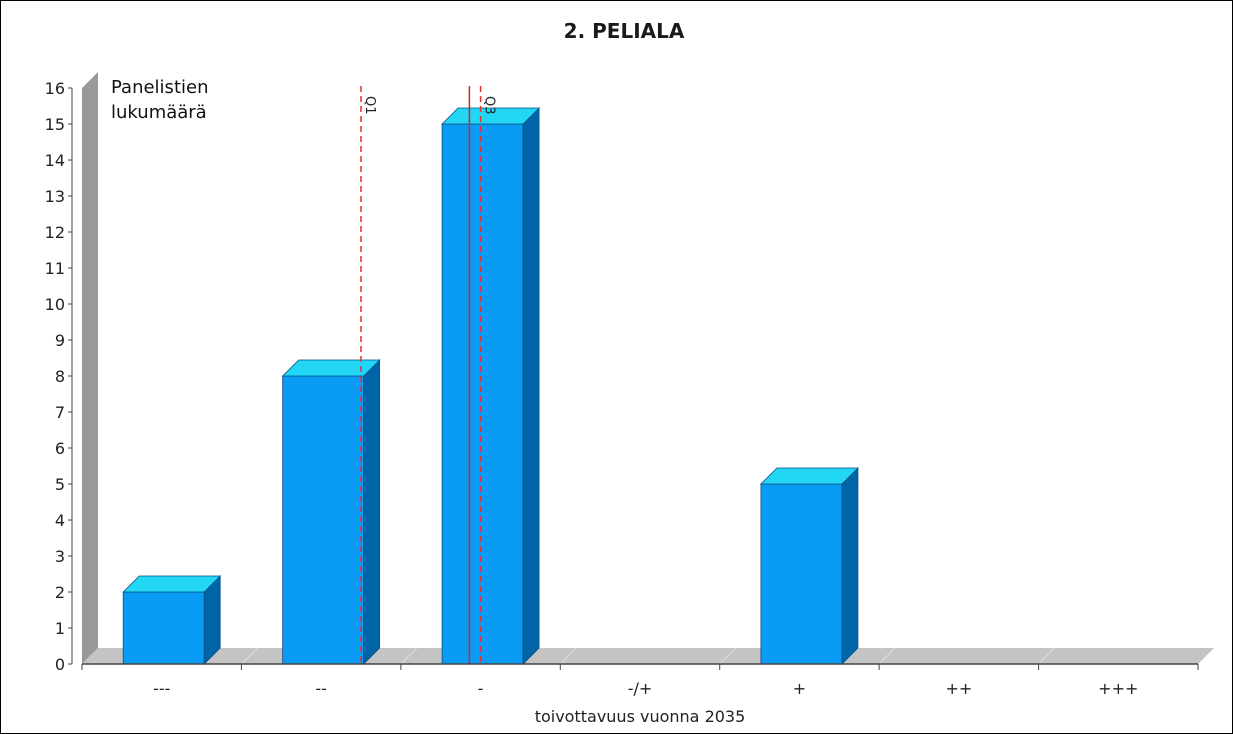 Image resolution: width=1233 pixels, height=734 pixels. I want to click on y-tick-label: 4, so click(60, 520).